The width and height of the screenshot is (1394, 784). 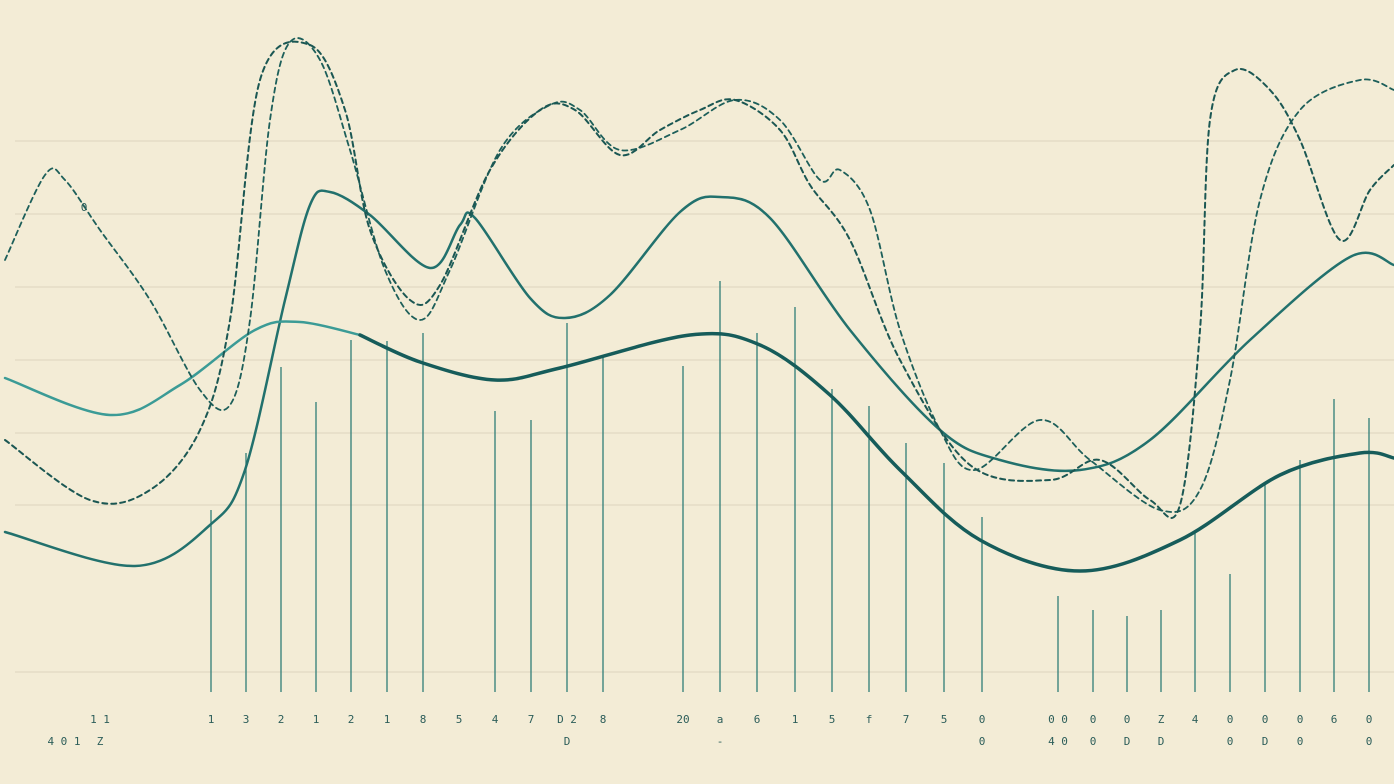 I want to click on annotation: 4 0 1, so click(x=63, y=741).